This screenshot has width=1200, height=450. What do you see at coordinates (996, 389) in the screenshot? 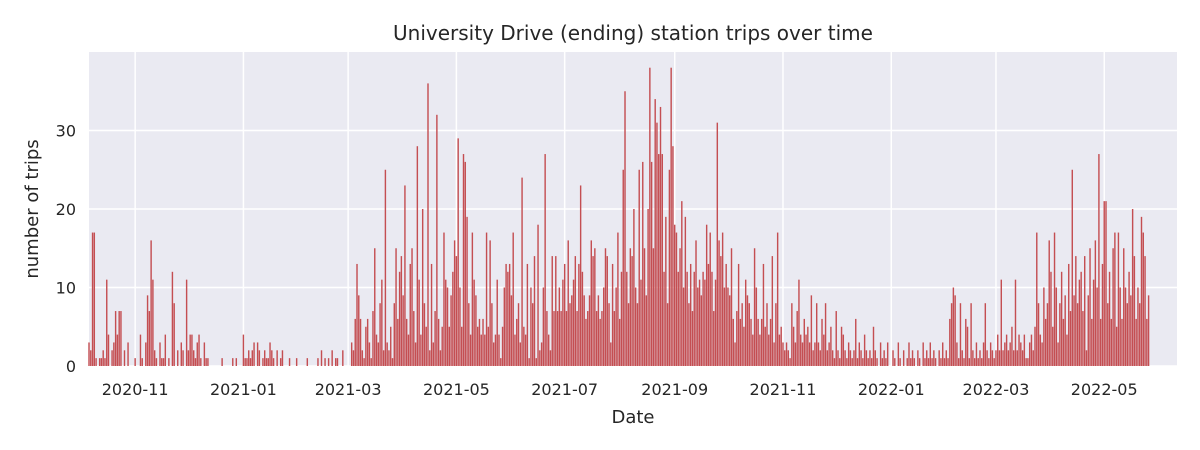
I see `x-tick-label: 2022-03` at bounding box center [996, 389].